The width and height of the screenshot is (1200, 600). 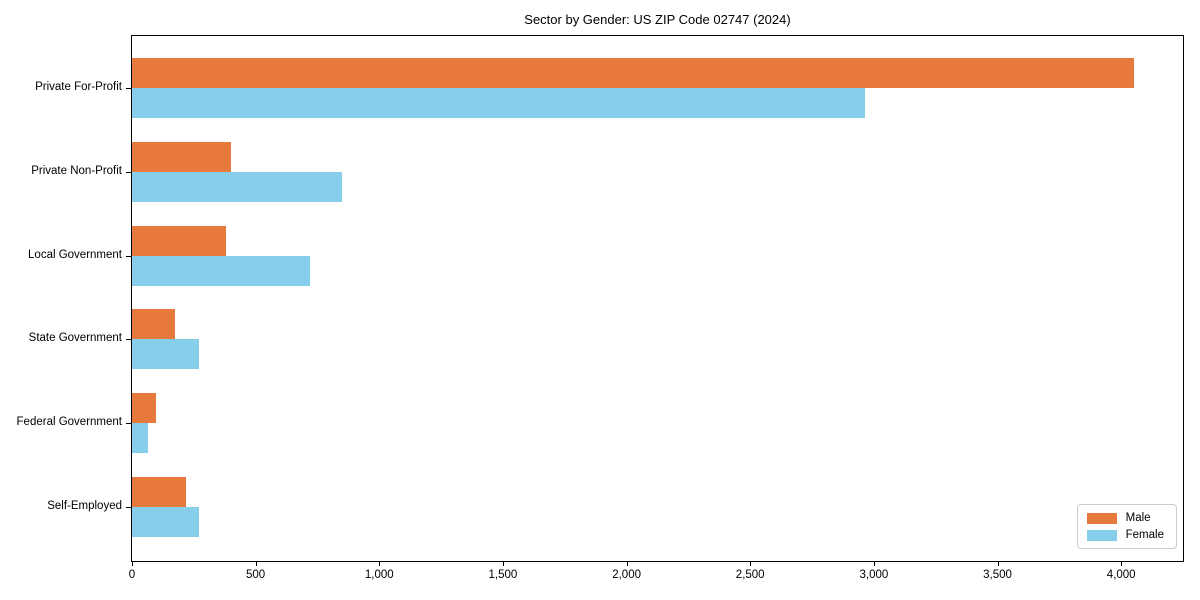 I want to click on legend-item-female: Female, so click(x=1125, y=535).